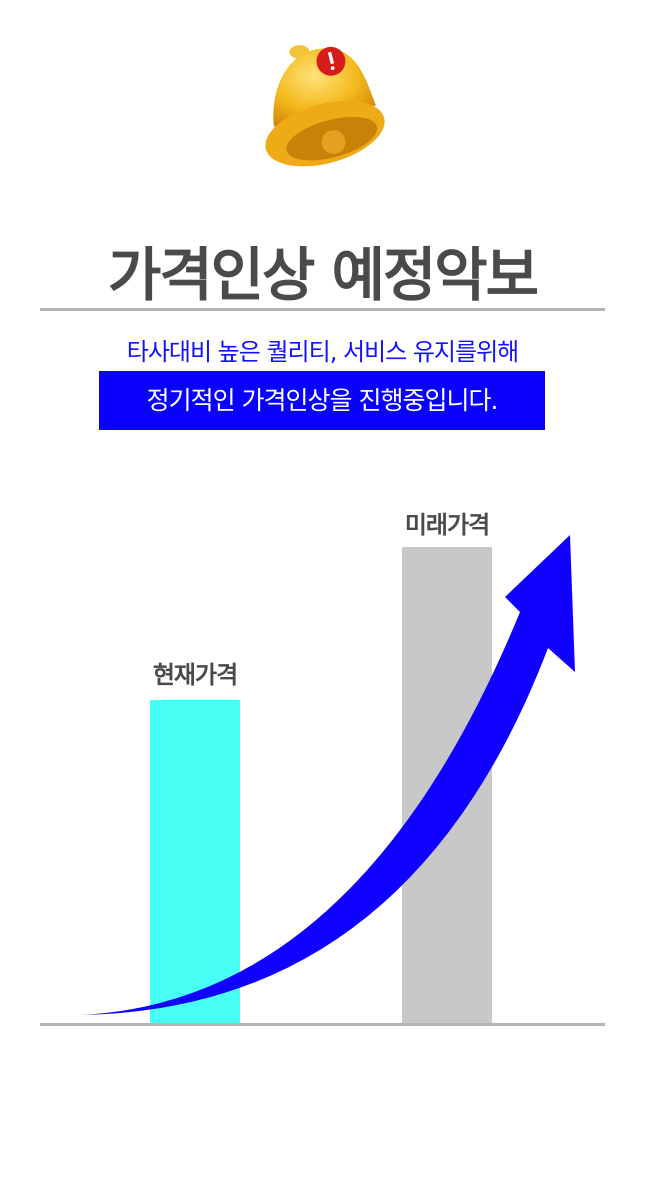 The width and height of the screenshot is (645, 1200). I want to click on current-price-label: 현재가격, so click(195, 675).